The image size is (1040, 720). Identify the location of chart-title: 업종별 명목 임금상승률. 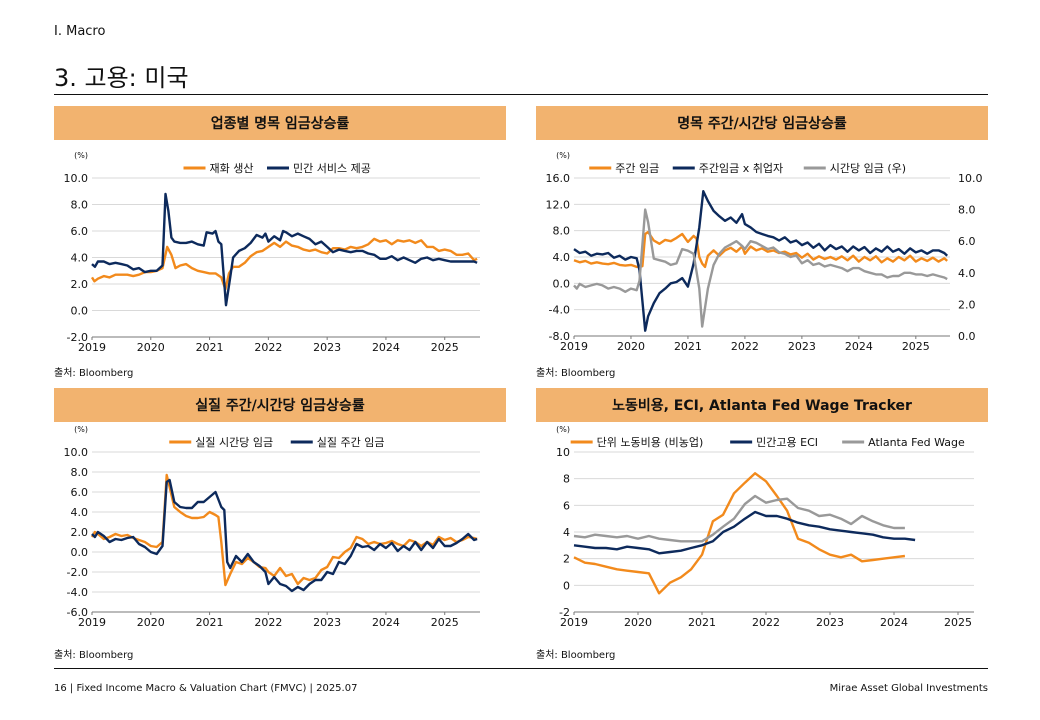
(280, 123).